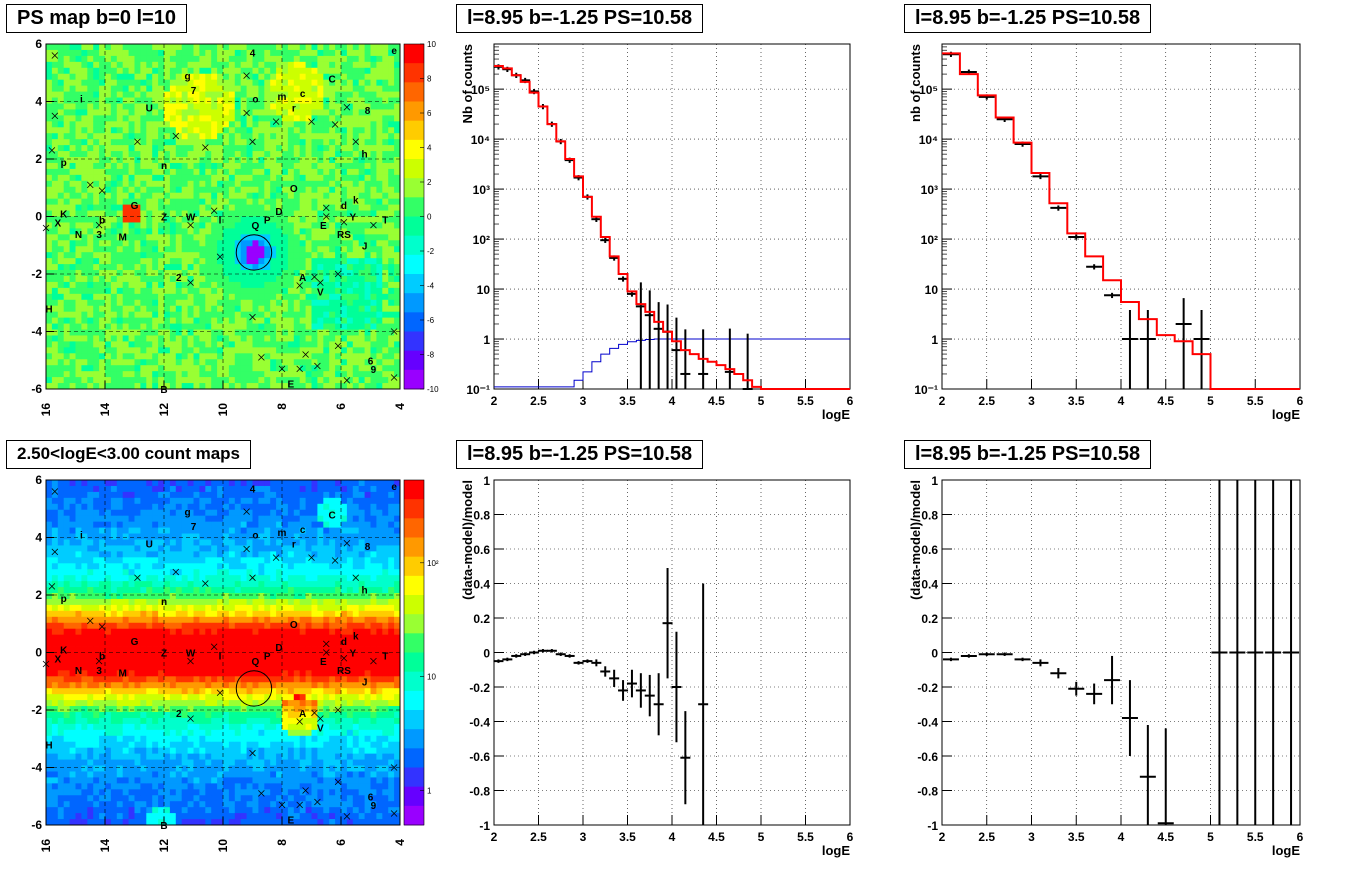 This screenshot has width=1348, height=871. What do you see at coordinates (99, 235) in the screenshot?
I see `map-top-source-label: 3` at bounding box center [99, 235].